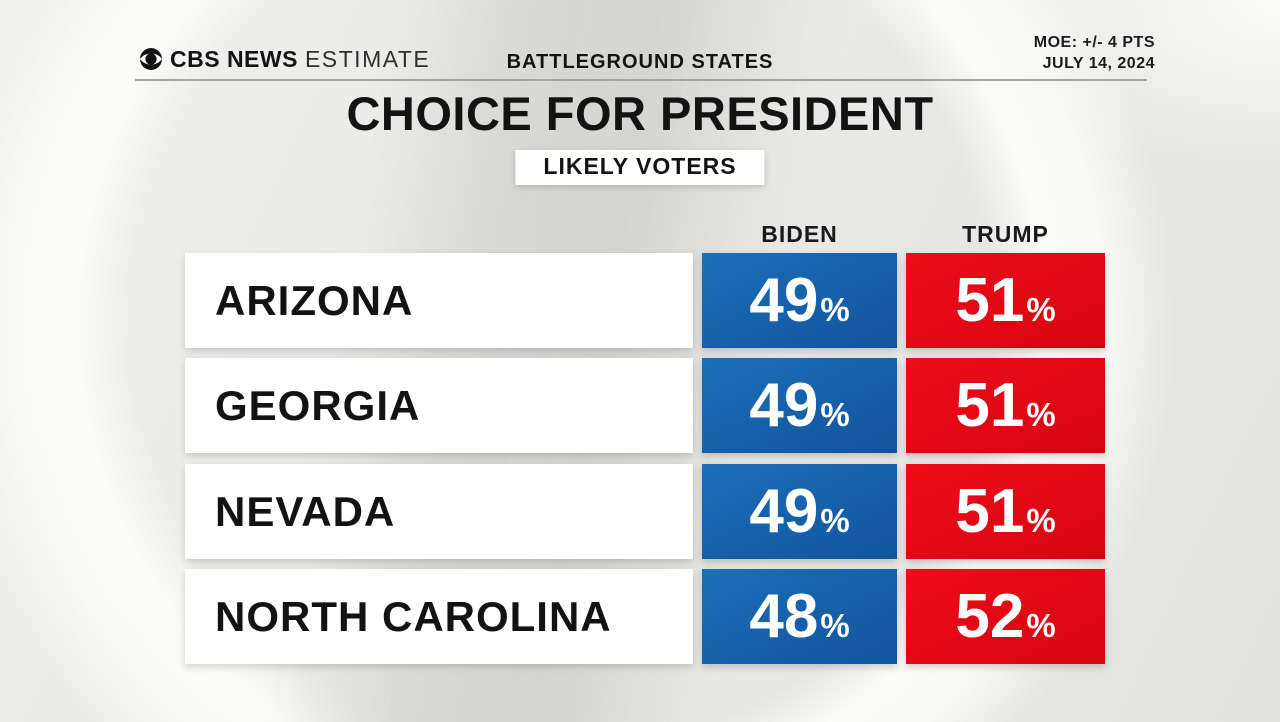 The width and height of the screenshot is (1280, 722). Describe the element at coordinates (640, 113) in the screenshot. I see `page-title: CHOICE FOR PRESIDENT` at that location.